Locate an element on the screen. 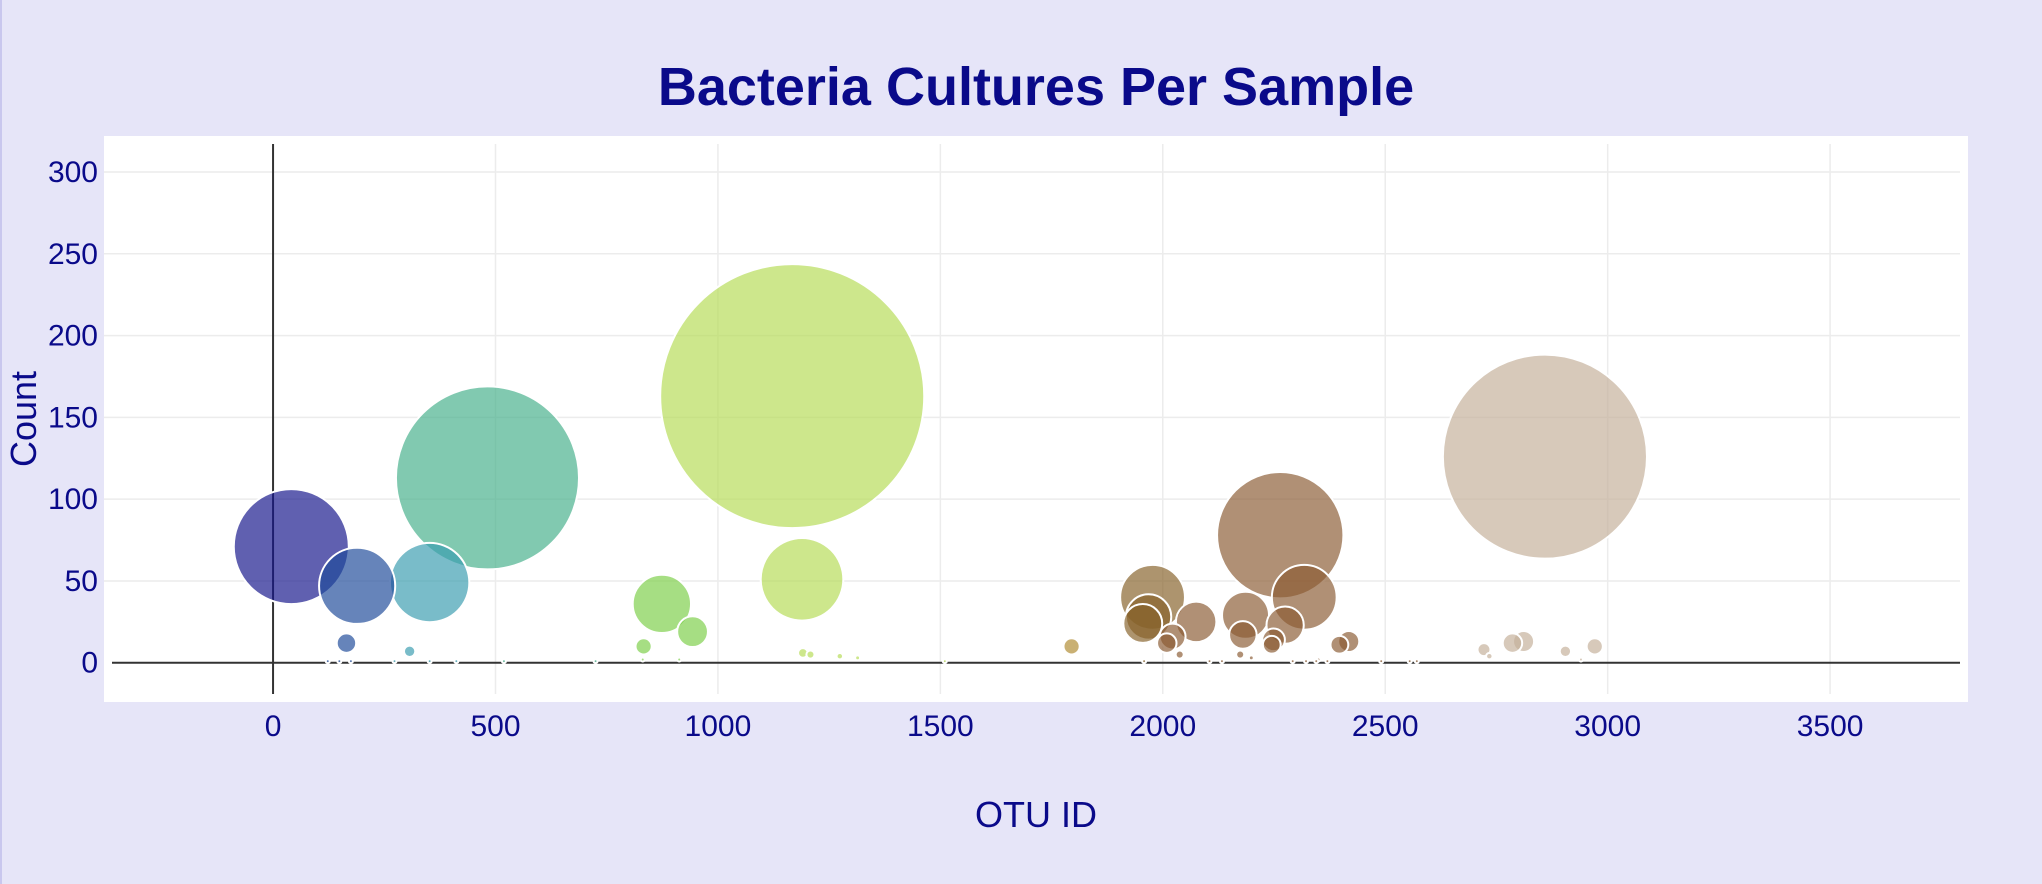  x-tick-label: 3000 is located at coordinates (1607, 726).